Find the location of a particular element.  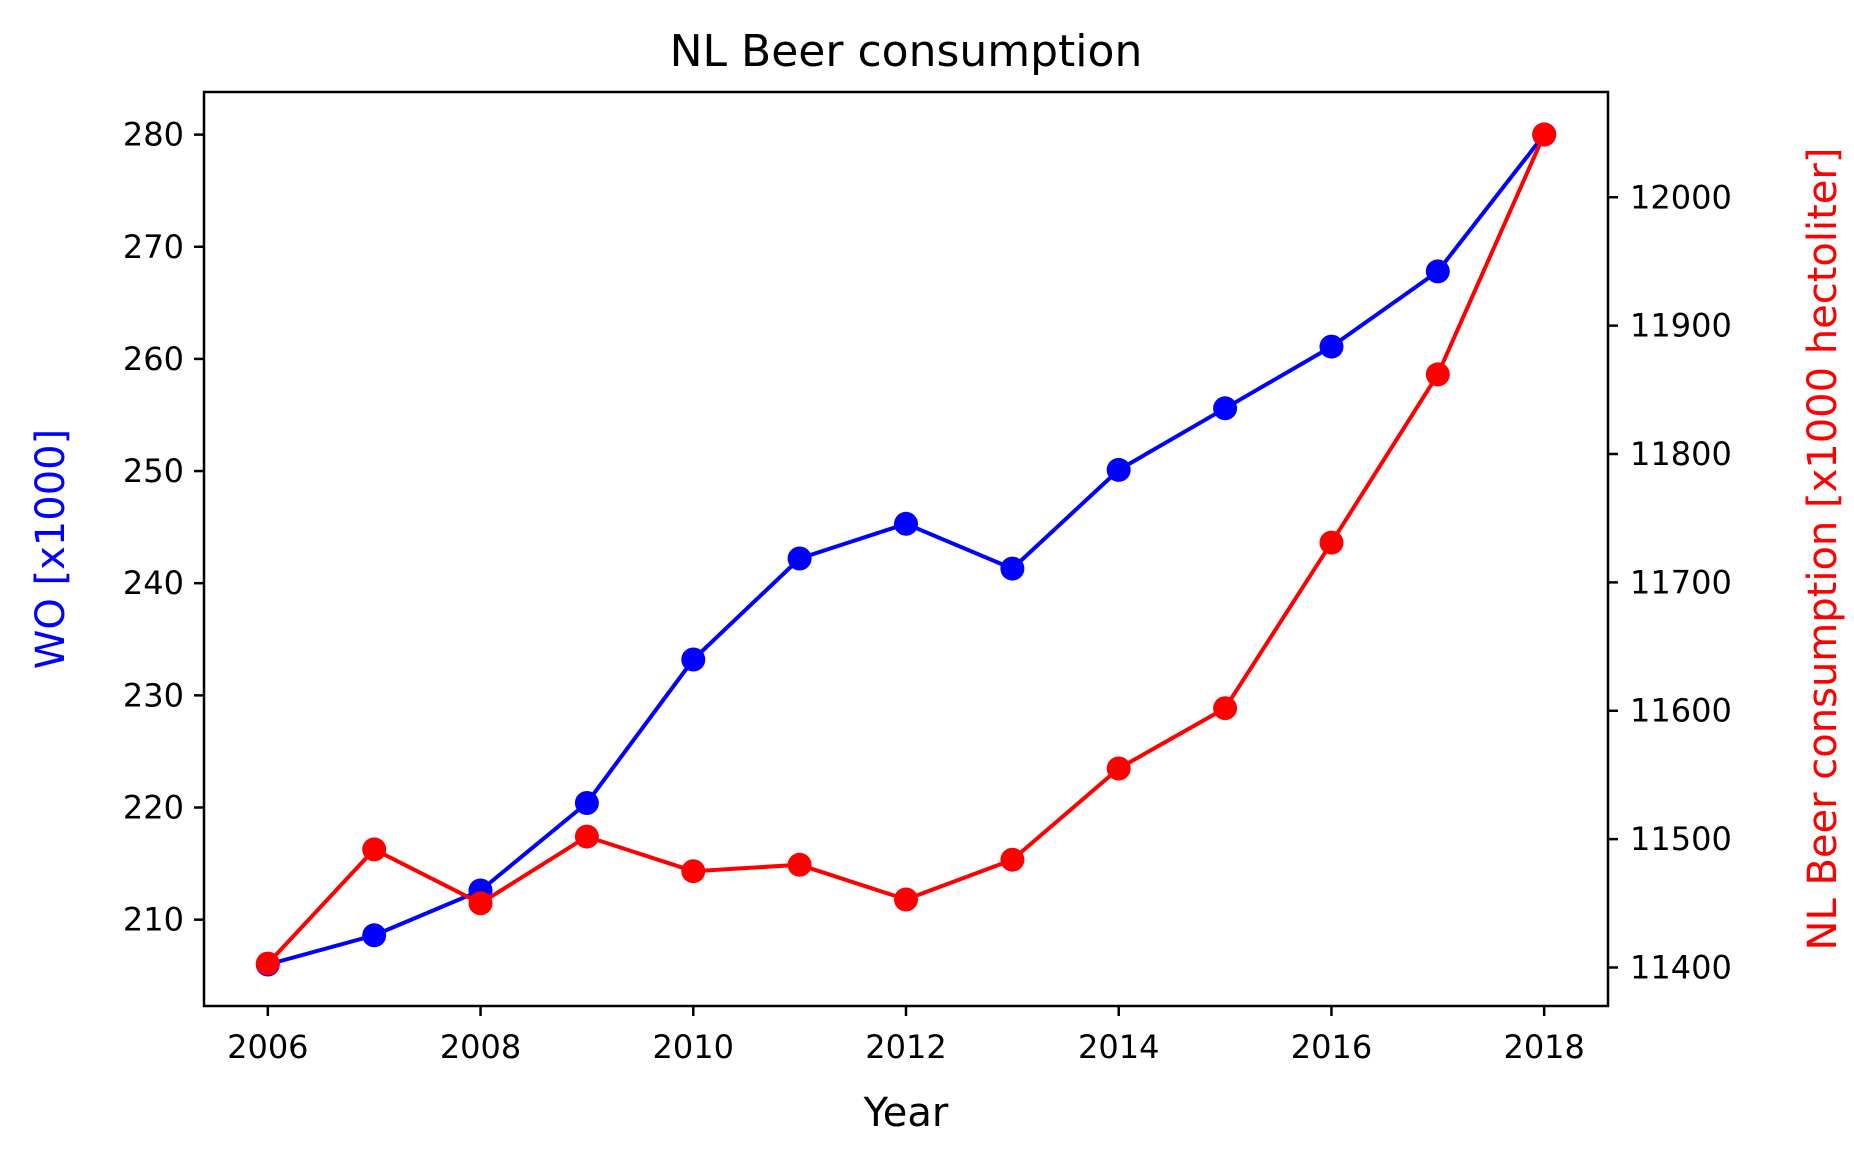

wo-point-2009 is located at coordinates (586, 803).